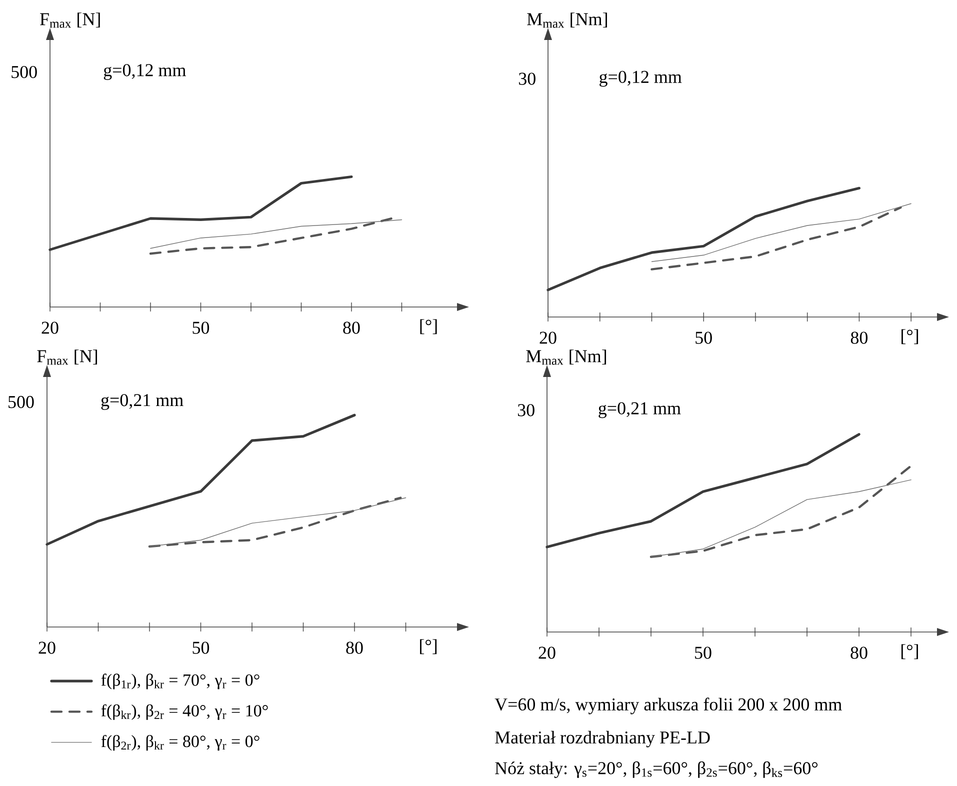 Image resolution: width=957 pixels, height=786 pixels. What do you see at coordinates (656, 769) in the screenshot?
I see `text: Nóż stały: γ$_{s}$=20°, β$_{1s}$=60°, β$_{2s}$=60°, β$_{ks}$=60°` at bounding box center [656, 769].